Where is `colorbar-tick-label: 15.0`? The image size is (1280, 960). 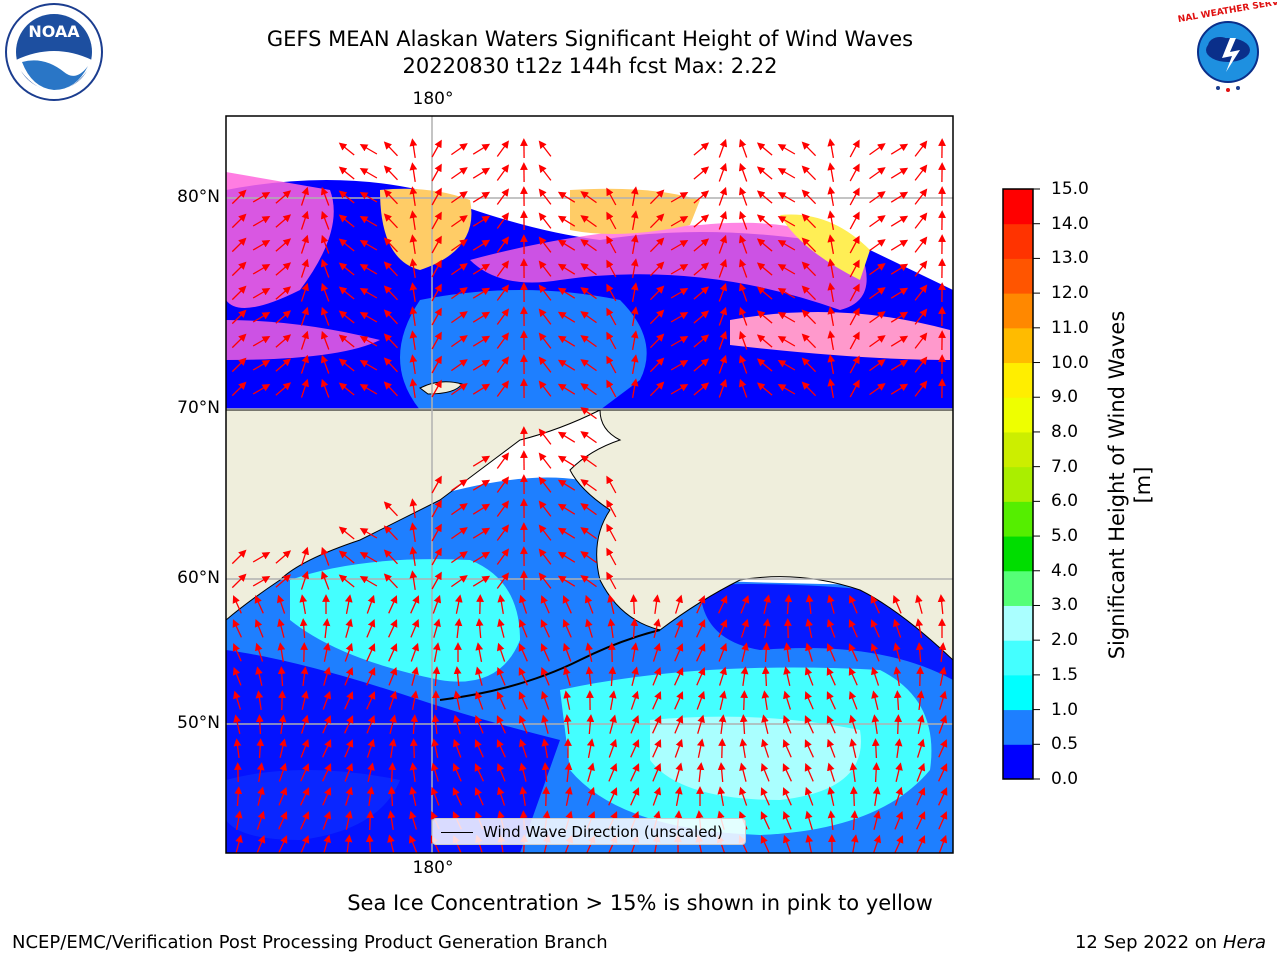
colorbar-tick-label: 15.0 is located at coordinates (1070, 189).